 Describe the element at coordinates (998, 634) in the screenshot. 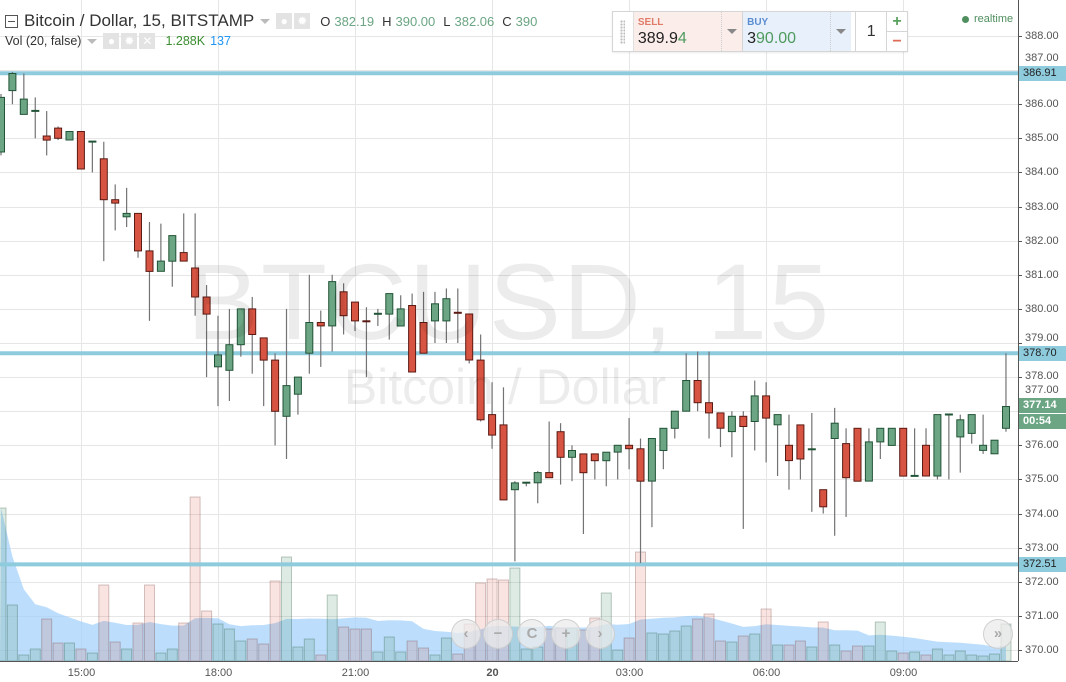

I see `scroll-to-realtime-button: »` at that location.